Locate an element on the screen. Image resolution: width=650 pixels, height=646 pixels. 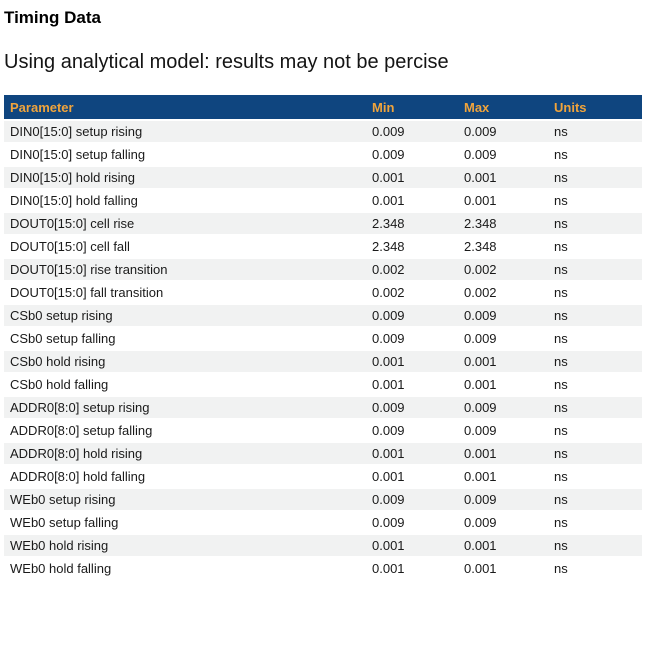
column-header-parameter: Parameter is located at coordinates (185, 108).